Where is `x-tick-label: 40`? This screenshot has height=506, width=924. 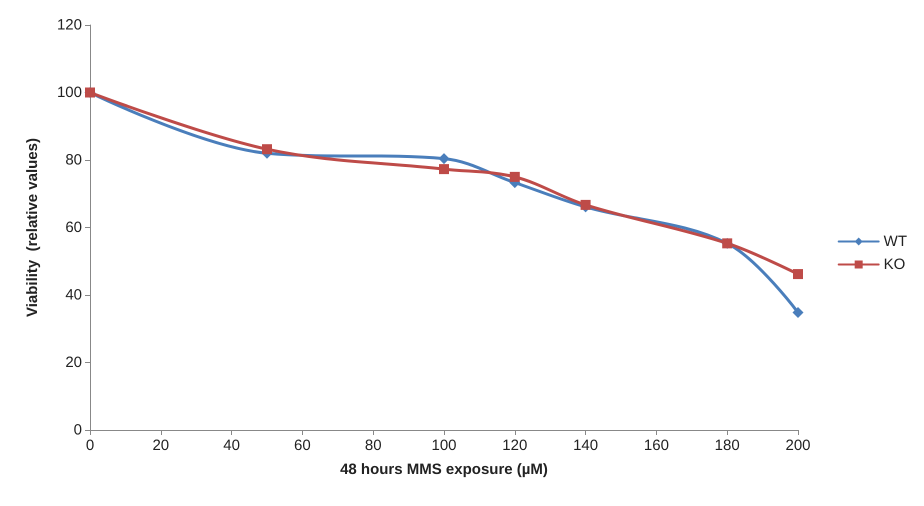 x-tick-label: 40 is located at coordinates (231, 445).